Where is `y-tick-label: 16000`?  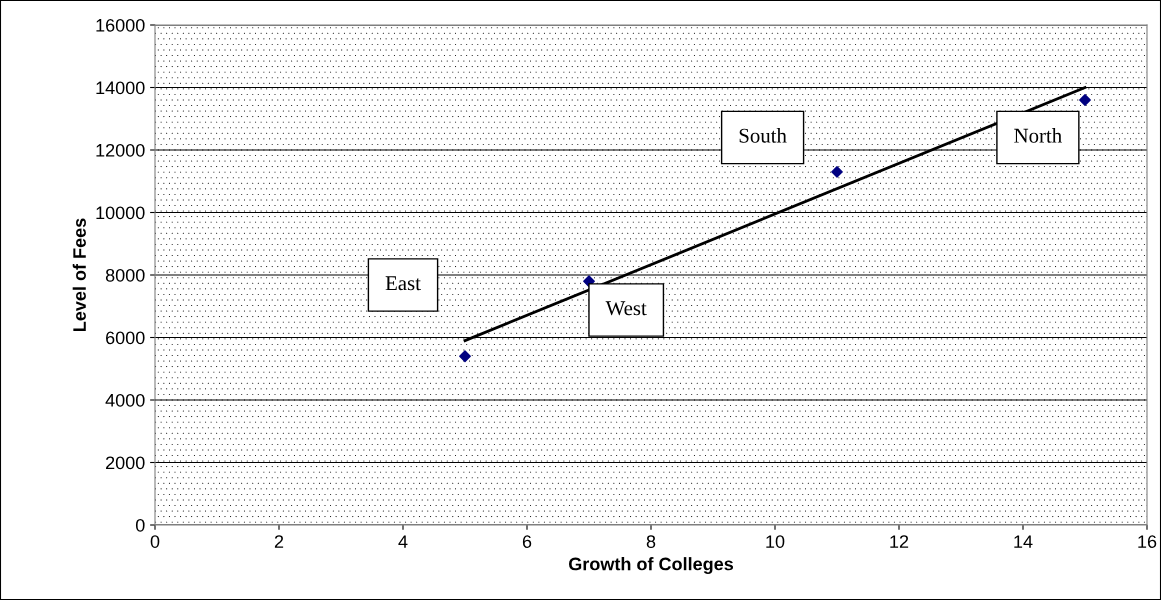
y-tick-label: 16000 is located at coordinates (120, 25).